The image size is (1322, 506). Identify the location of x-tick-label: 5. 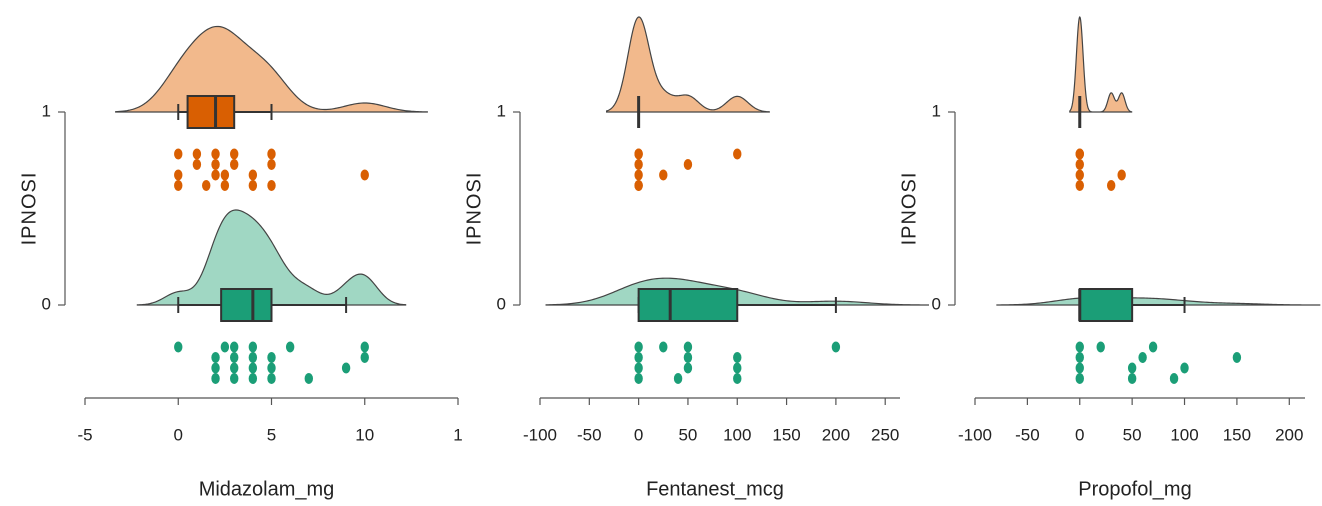
(271, 434).